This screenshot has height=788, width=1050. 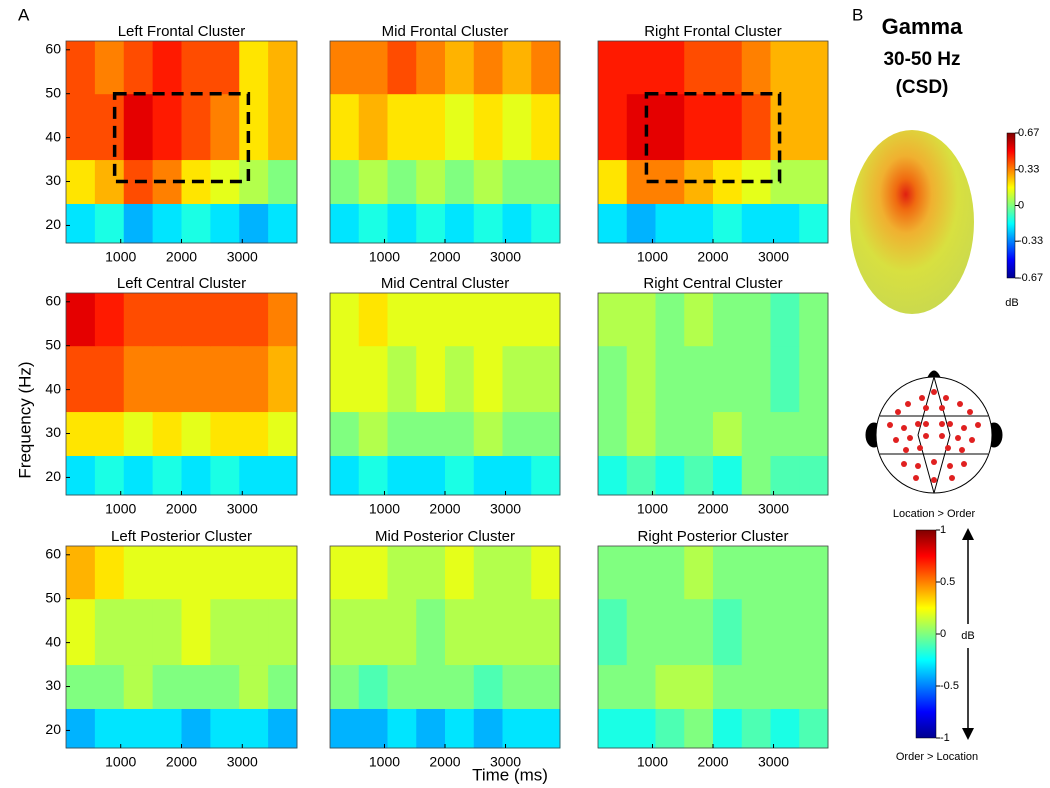 I want to click on panel-title: Mid Central Cluster, so click(x=445, y=283).